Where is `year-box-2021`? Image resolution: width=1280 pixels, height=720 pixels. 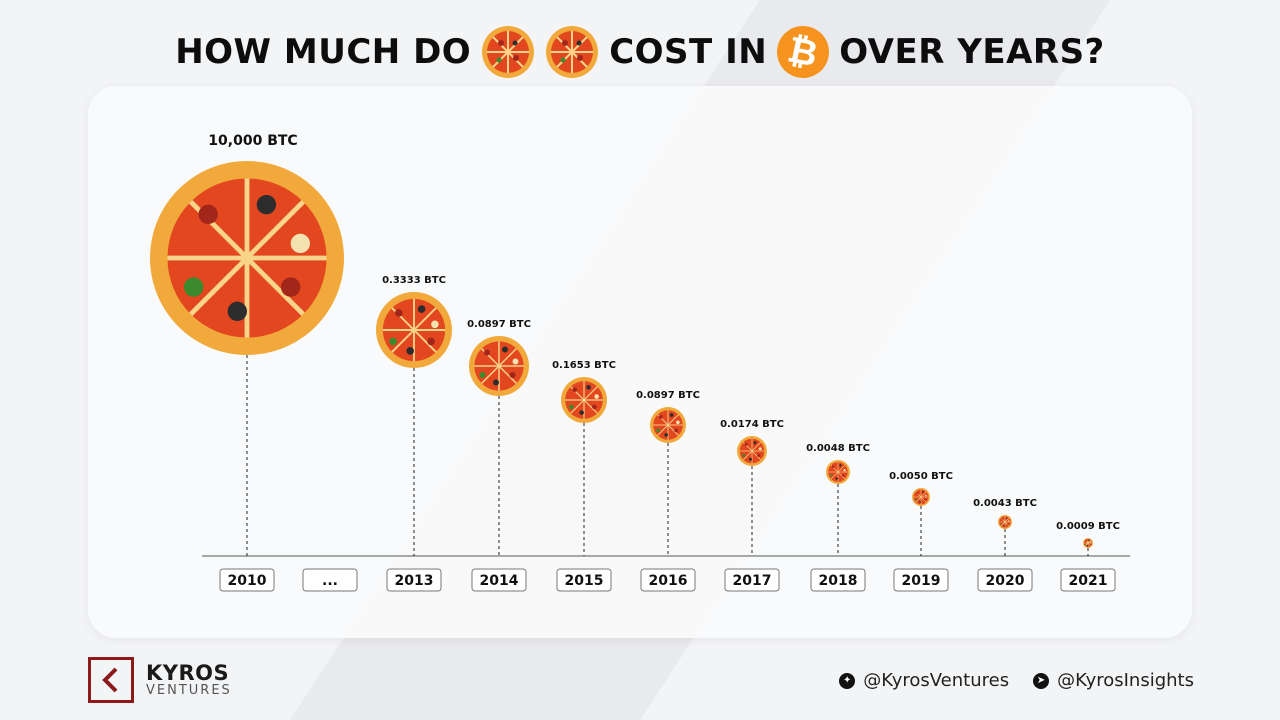
year-box-2021 is located at coordinates (1088, 580).